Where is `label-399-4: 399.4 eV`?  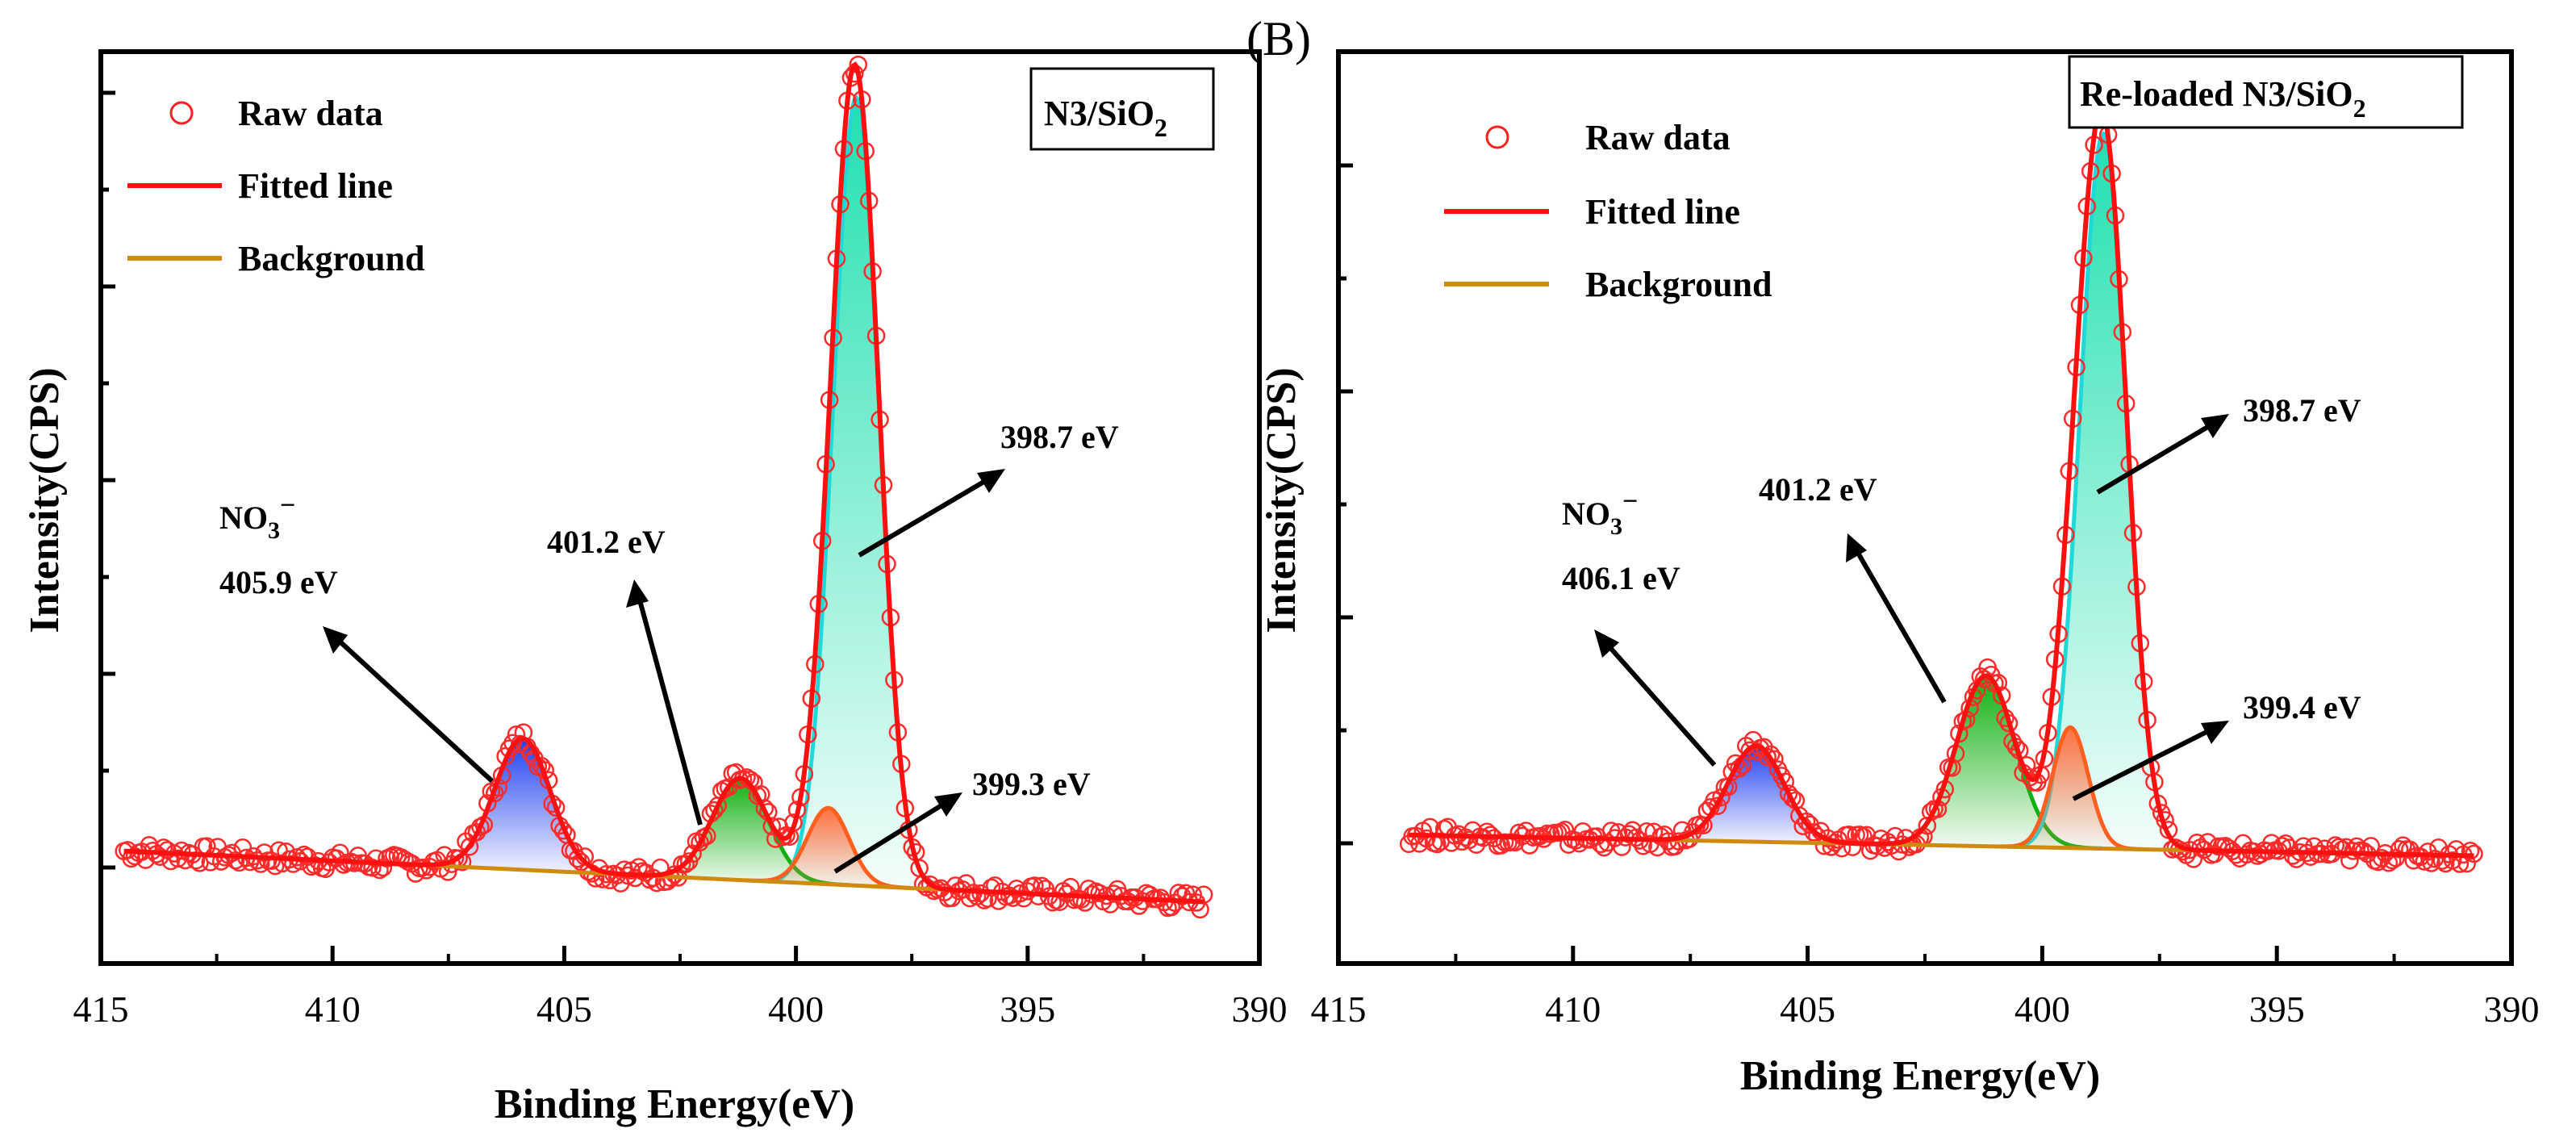 label-399-4: 399.4 eV is located at coordinates (2302, 707).